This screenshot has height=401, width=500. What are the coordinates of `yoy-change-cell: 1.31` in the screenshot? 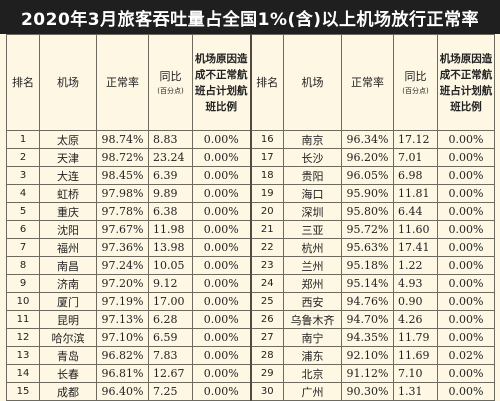 It's located at (415, 391).